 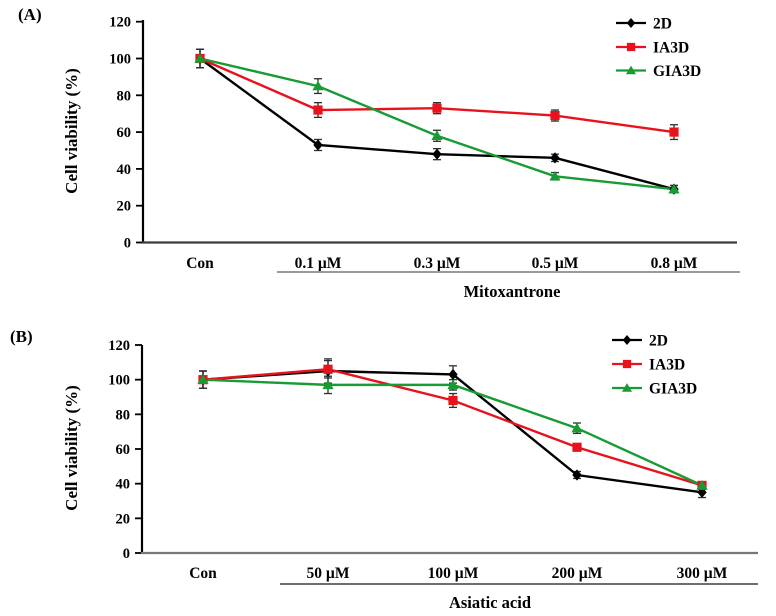 What do you see at coordinates (627, 387) in the screenshot?
I see `panel-b-legend-marker-gia3d` at bounding box center [627, 387].